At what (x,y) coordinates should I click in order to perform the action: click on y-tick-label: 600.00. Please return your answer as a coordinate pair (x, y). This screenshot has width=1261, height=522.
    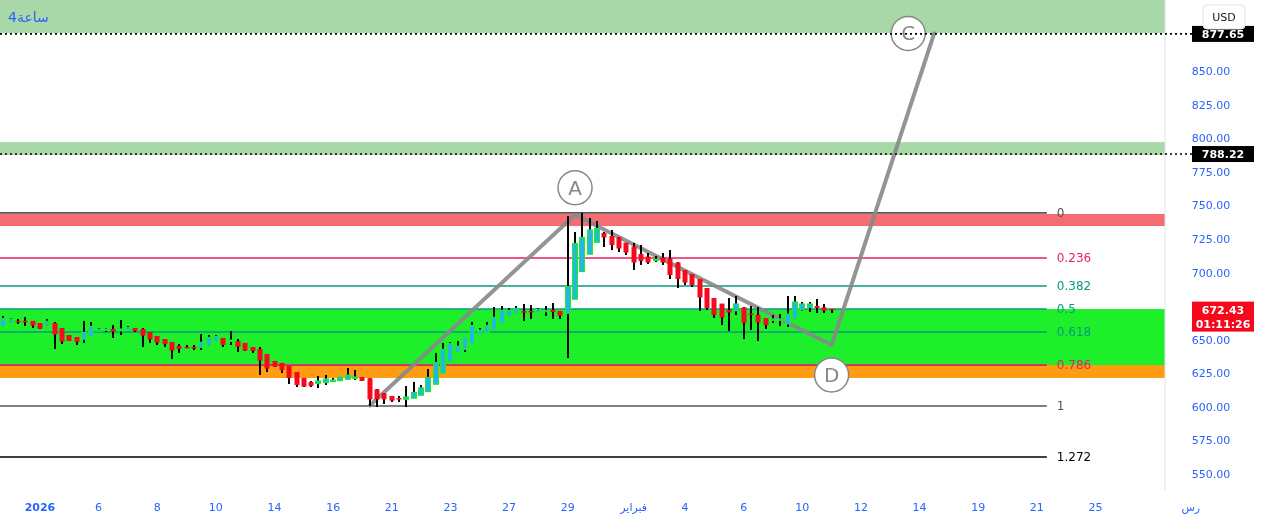
    Looking at the image, I should click on (1211, 407).